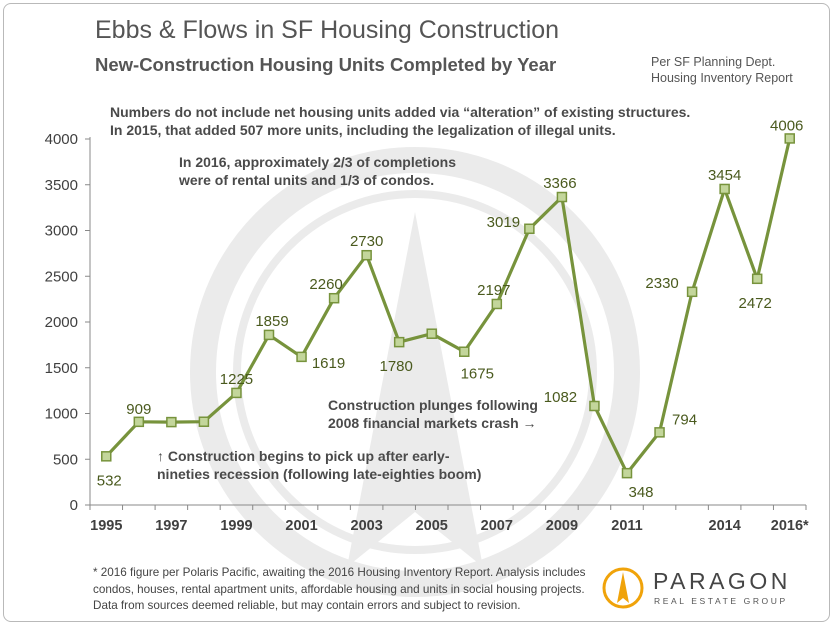  What do you see at coordinates (562, 526) in the screenshot?
I see `x-tick-label: 2009` at bounding box center [562, 526].